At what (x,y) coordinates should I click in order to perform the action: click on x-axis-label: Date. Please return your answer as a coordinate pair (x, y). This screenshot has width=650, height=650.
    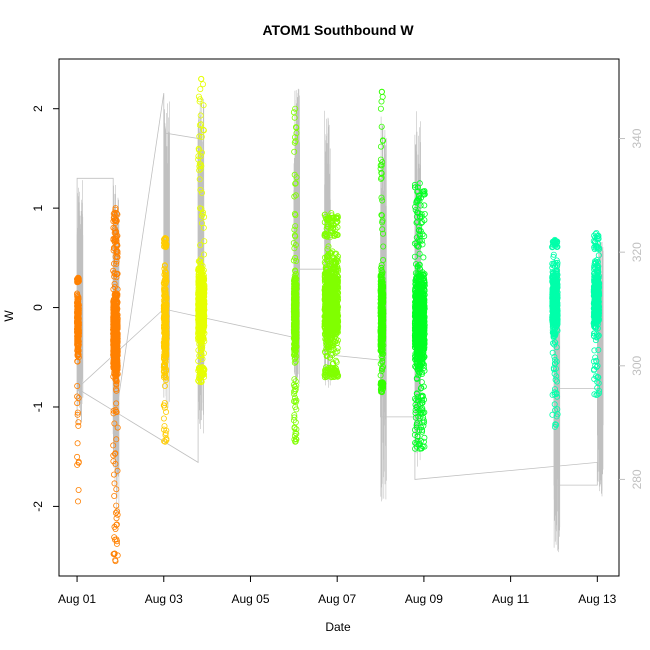
    Looking at the image, I should click on (338, 627).